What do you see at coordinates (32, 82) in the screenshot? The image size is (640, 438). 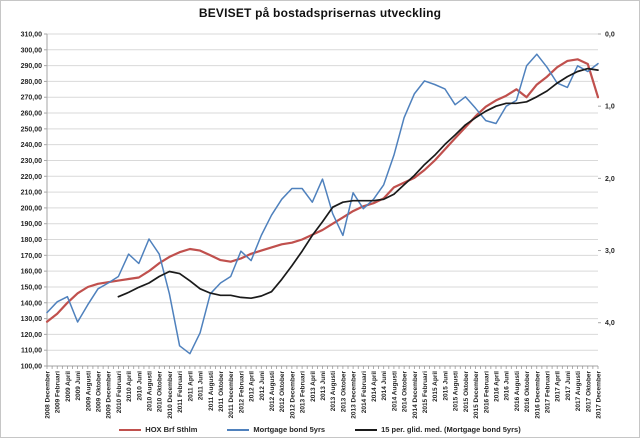 I see `svg-text: 280,00` at bounding box center [32, 82].